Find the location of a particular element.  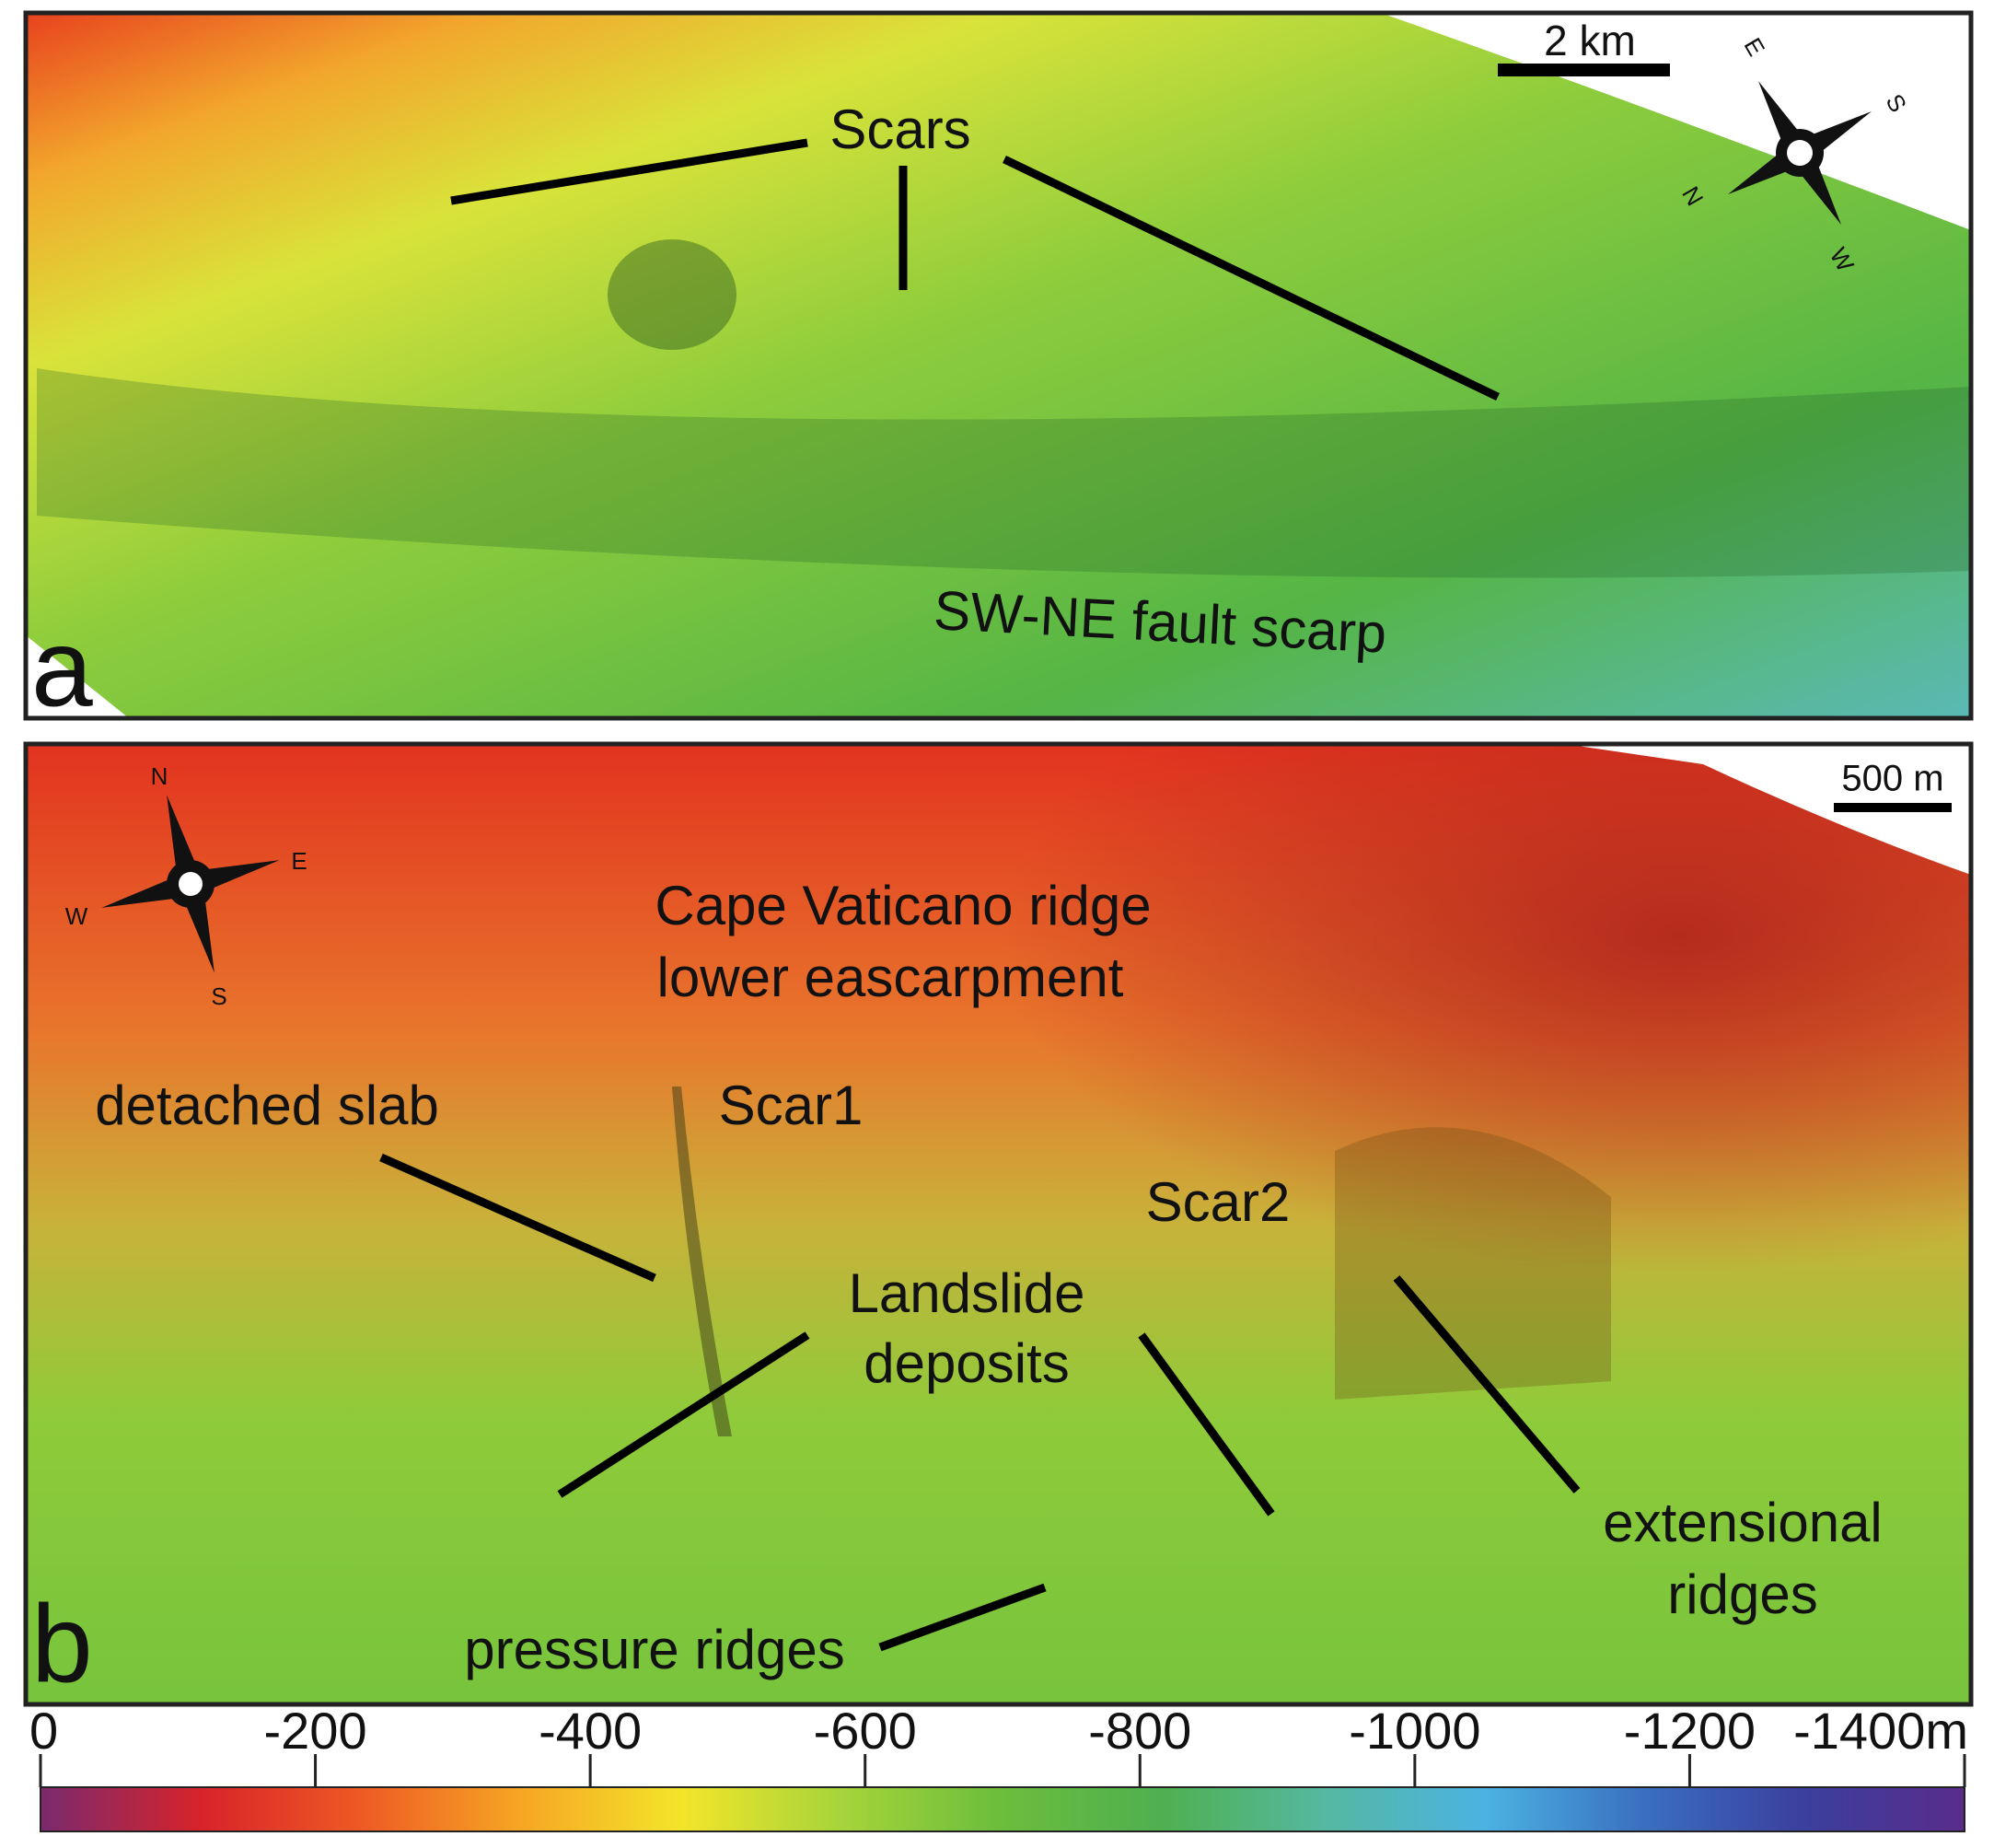

tick-label: -800 is located at coordinates (1139, 1731).